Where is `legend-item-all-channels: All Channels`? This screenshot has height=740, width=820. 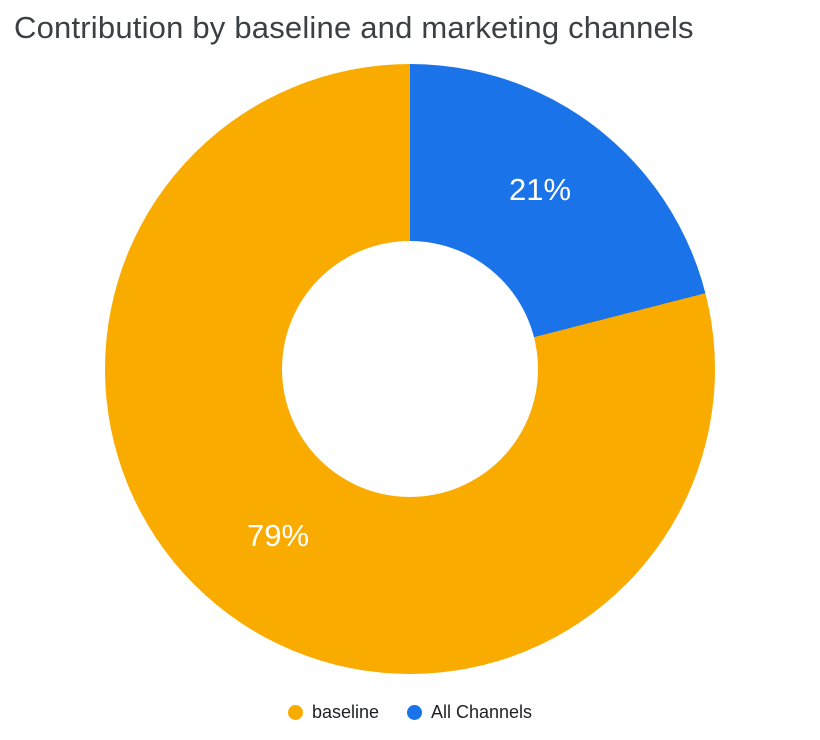 legend-item-all-channels: All Channels is located at coordinates (469, 712).